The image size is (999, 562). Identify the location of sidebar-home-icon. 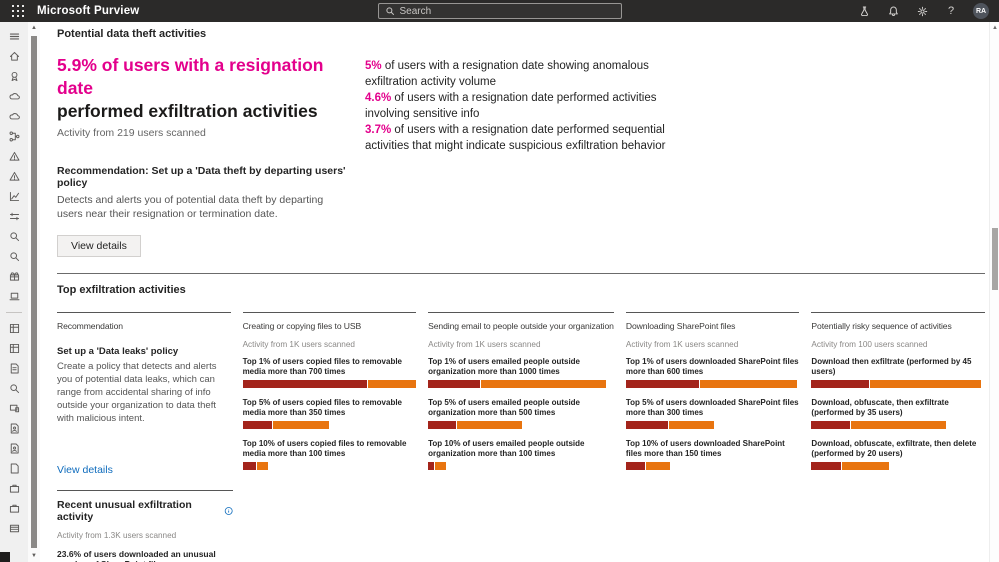
(14, 56).